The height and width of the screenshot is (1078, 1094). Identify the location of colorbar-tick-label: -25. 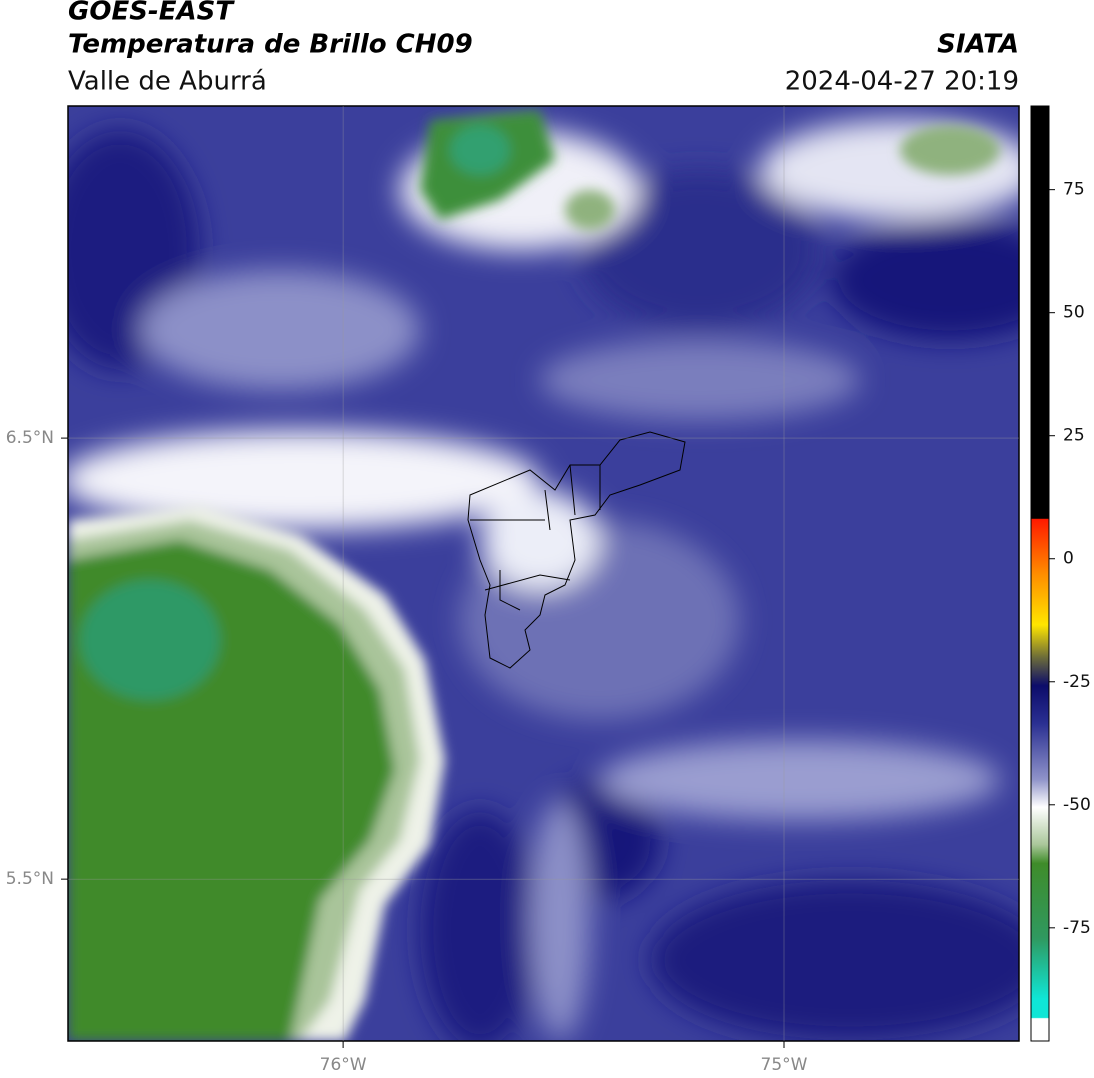
(1077, 682).